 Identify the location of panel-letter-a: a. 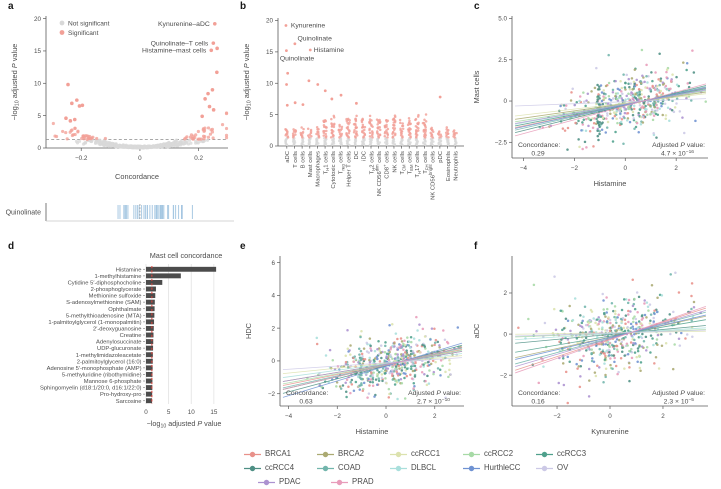
(11, 6).